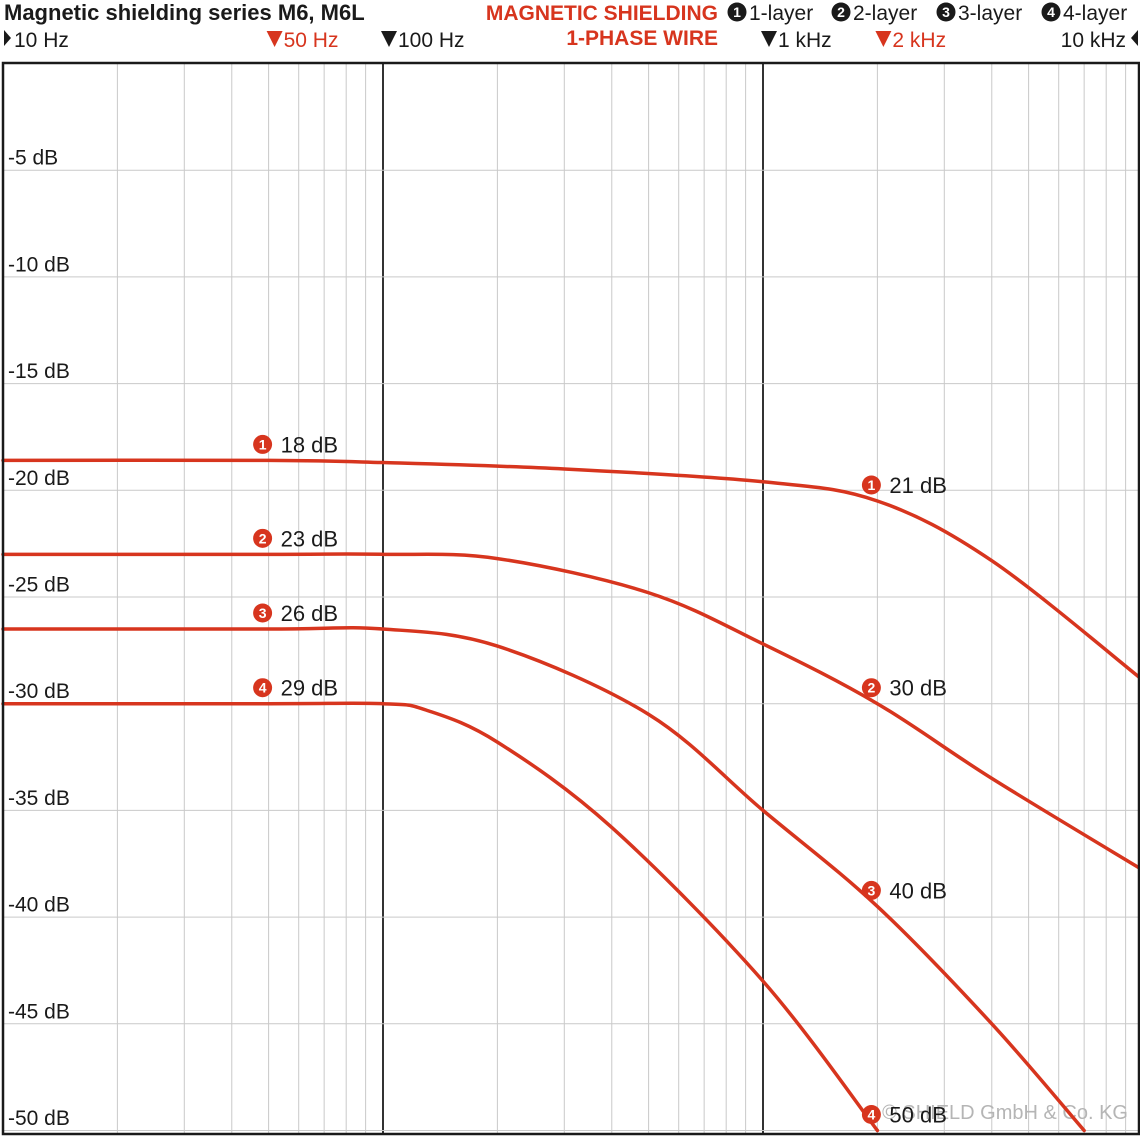 The height and width of the screenshot is (1137, 1140). Describe the element at coordinates (918, 688) in the screenshot. I see `annotation-label: 30 dB` at that location.